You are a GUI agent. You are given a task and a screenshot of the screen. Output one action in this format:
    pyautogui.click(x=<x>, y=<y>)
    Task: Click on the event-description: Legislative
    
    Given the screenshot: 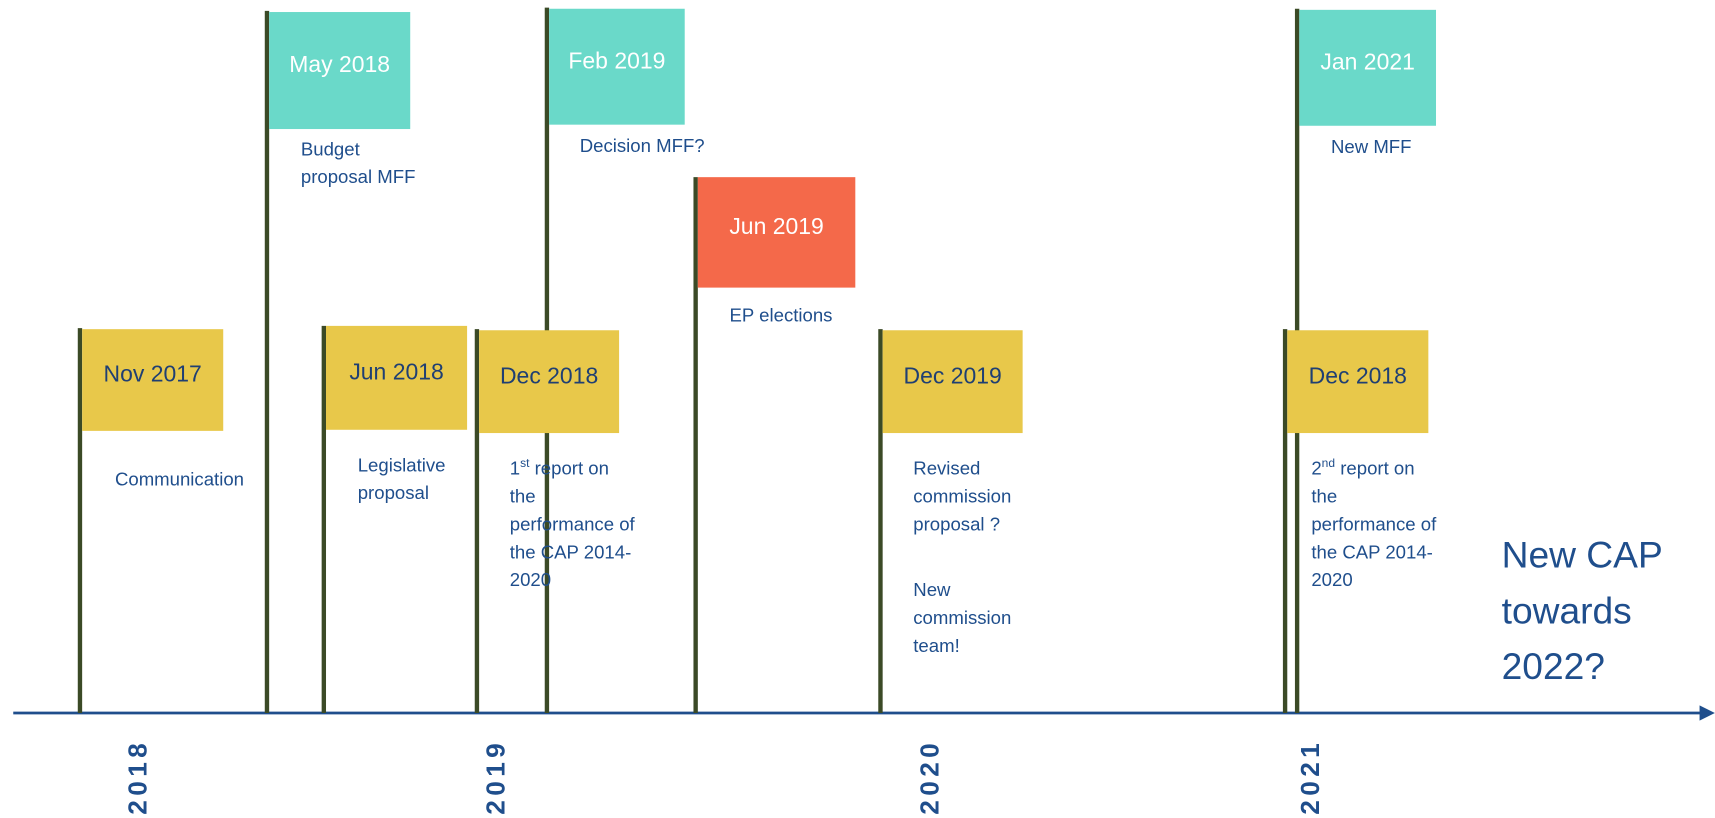 What is the action you would take?
    pyautogui.click(x=402, y=464)
    